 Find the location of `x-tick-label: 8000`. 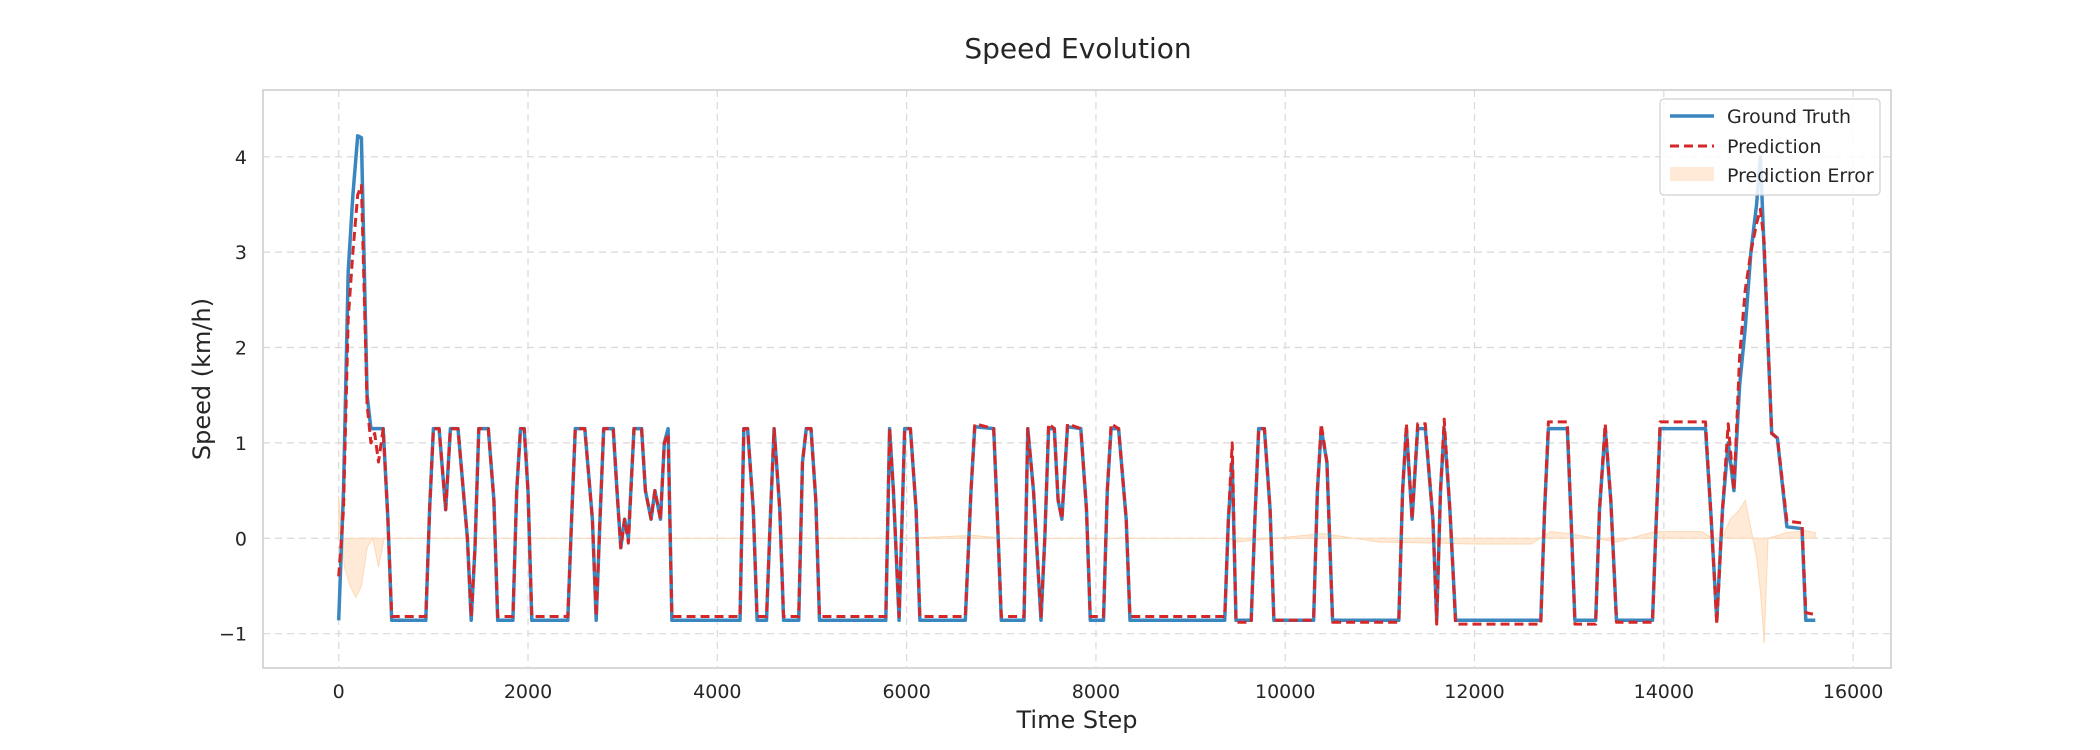

x-tick-label: 8000 is located at coordinates (1096, 692).